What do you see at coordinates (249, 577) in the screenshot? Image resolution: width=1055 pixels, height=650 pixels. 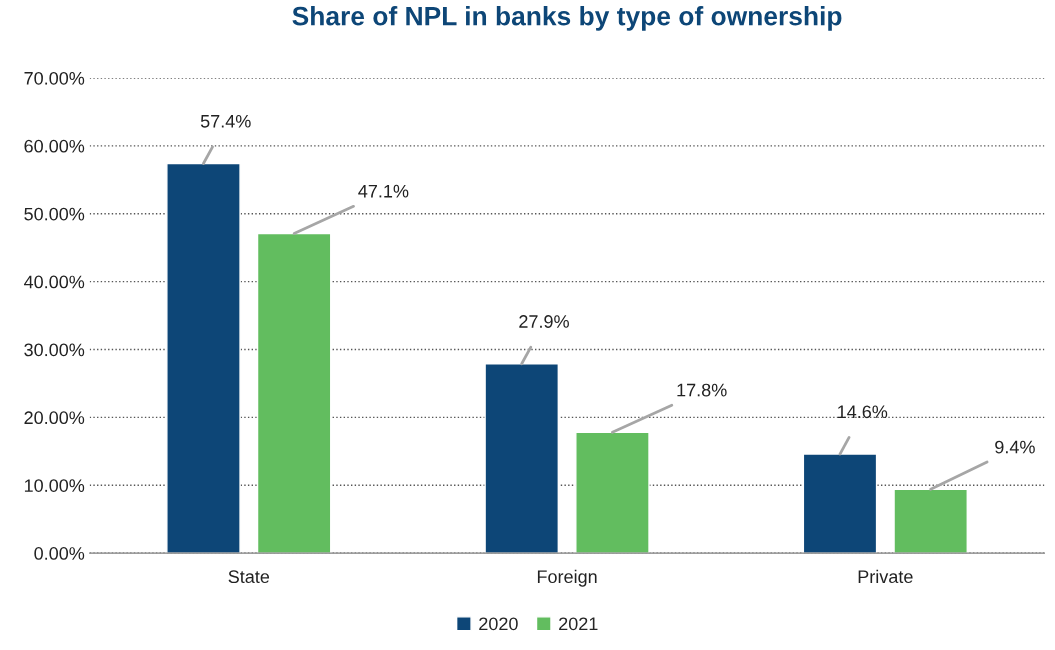 I see `x-tick-label: State` at bounding box center [249, 577].